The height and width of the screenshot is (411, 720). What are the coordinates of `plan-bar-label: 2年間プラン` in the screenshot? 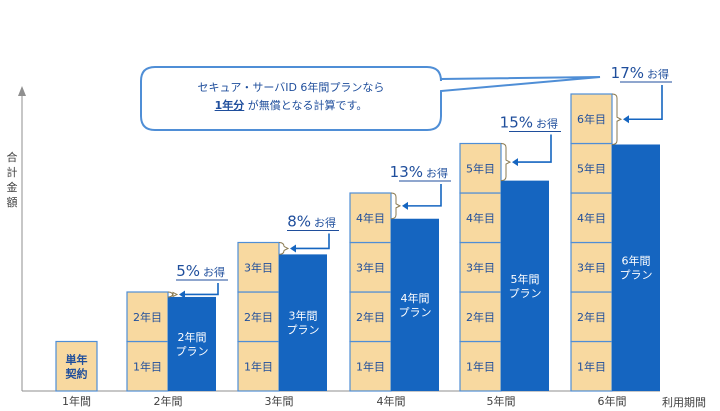 It's located at (192, 344).